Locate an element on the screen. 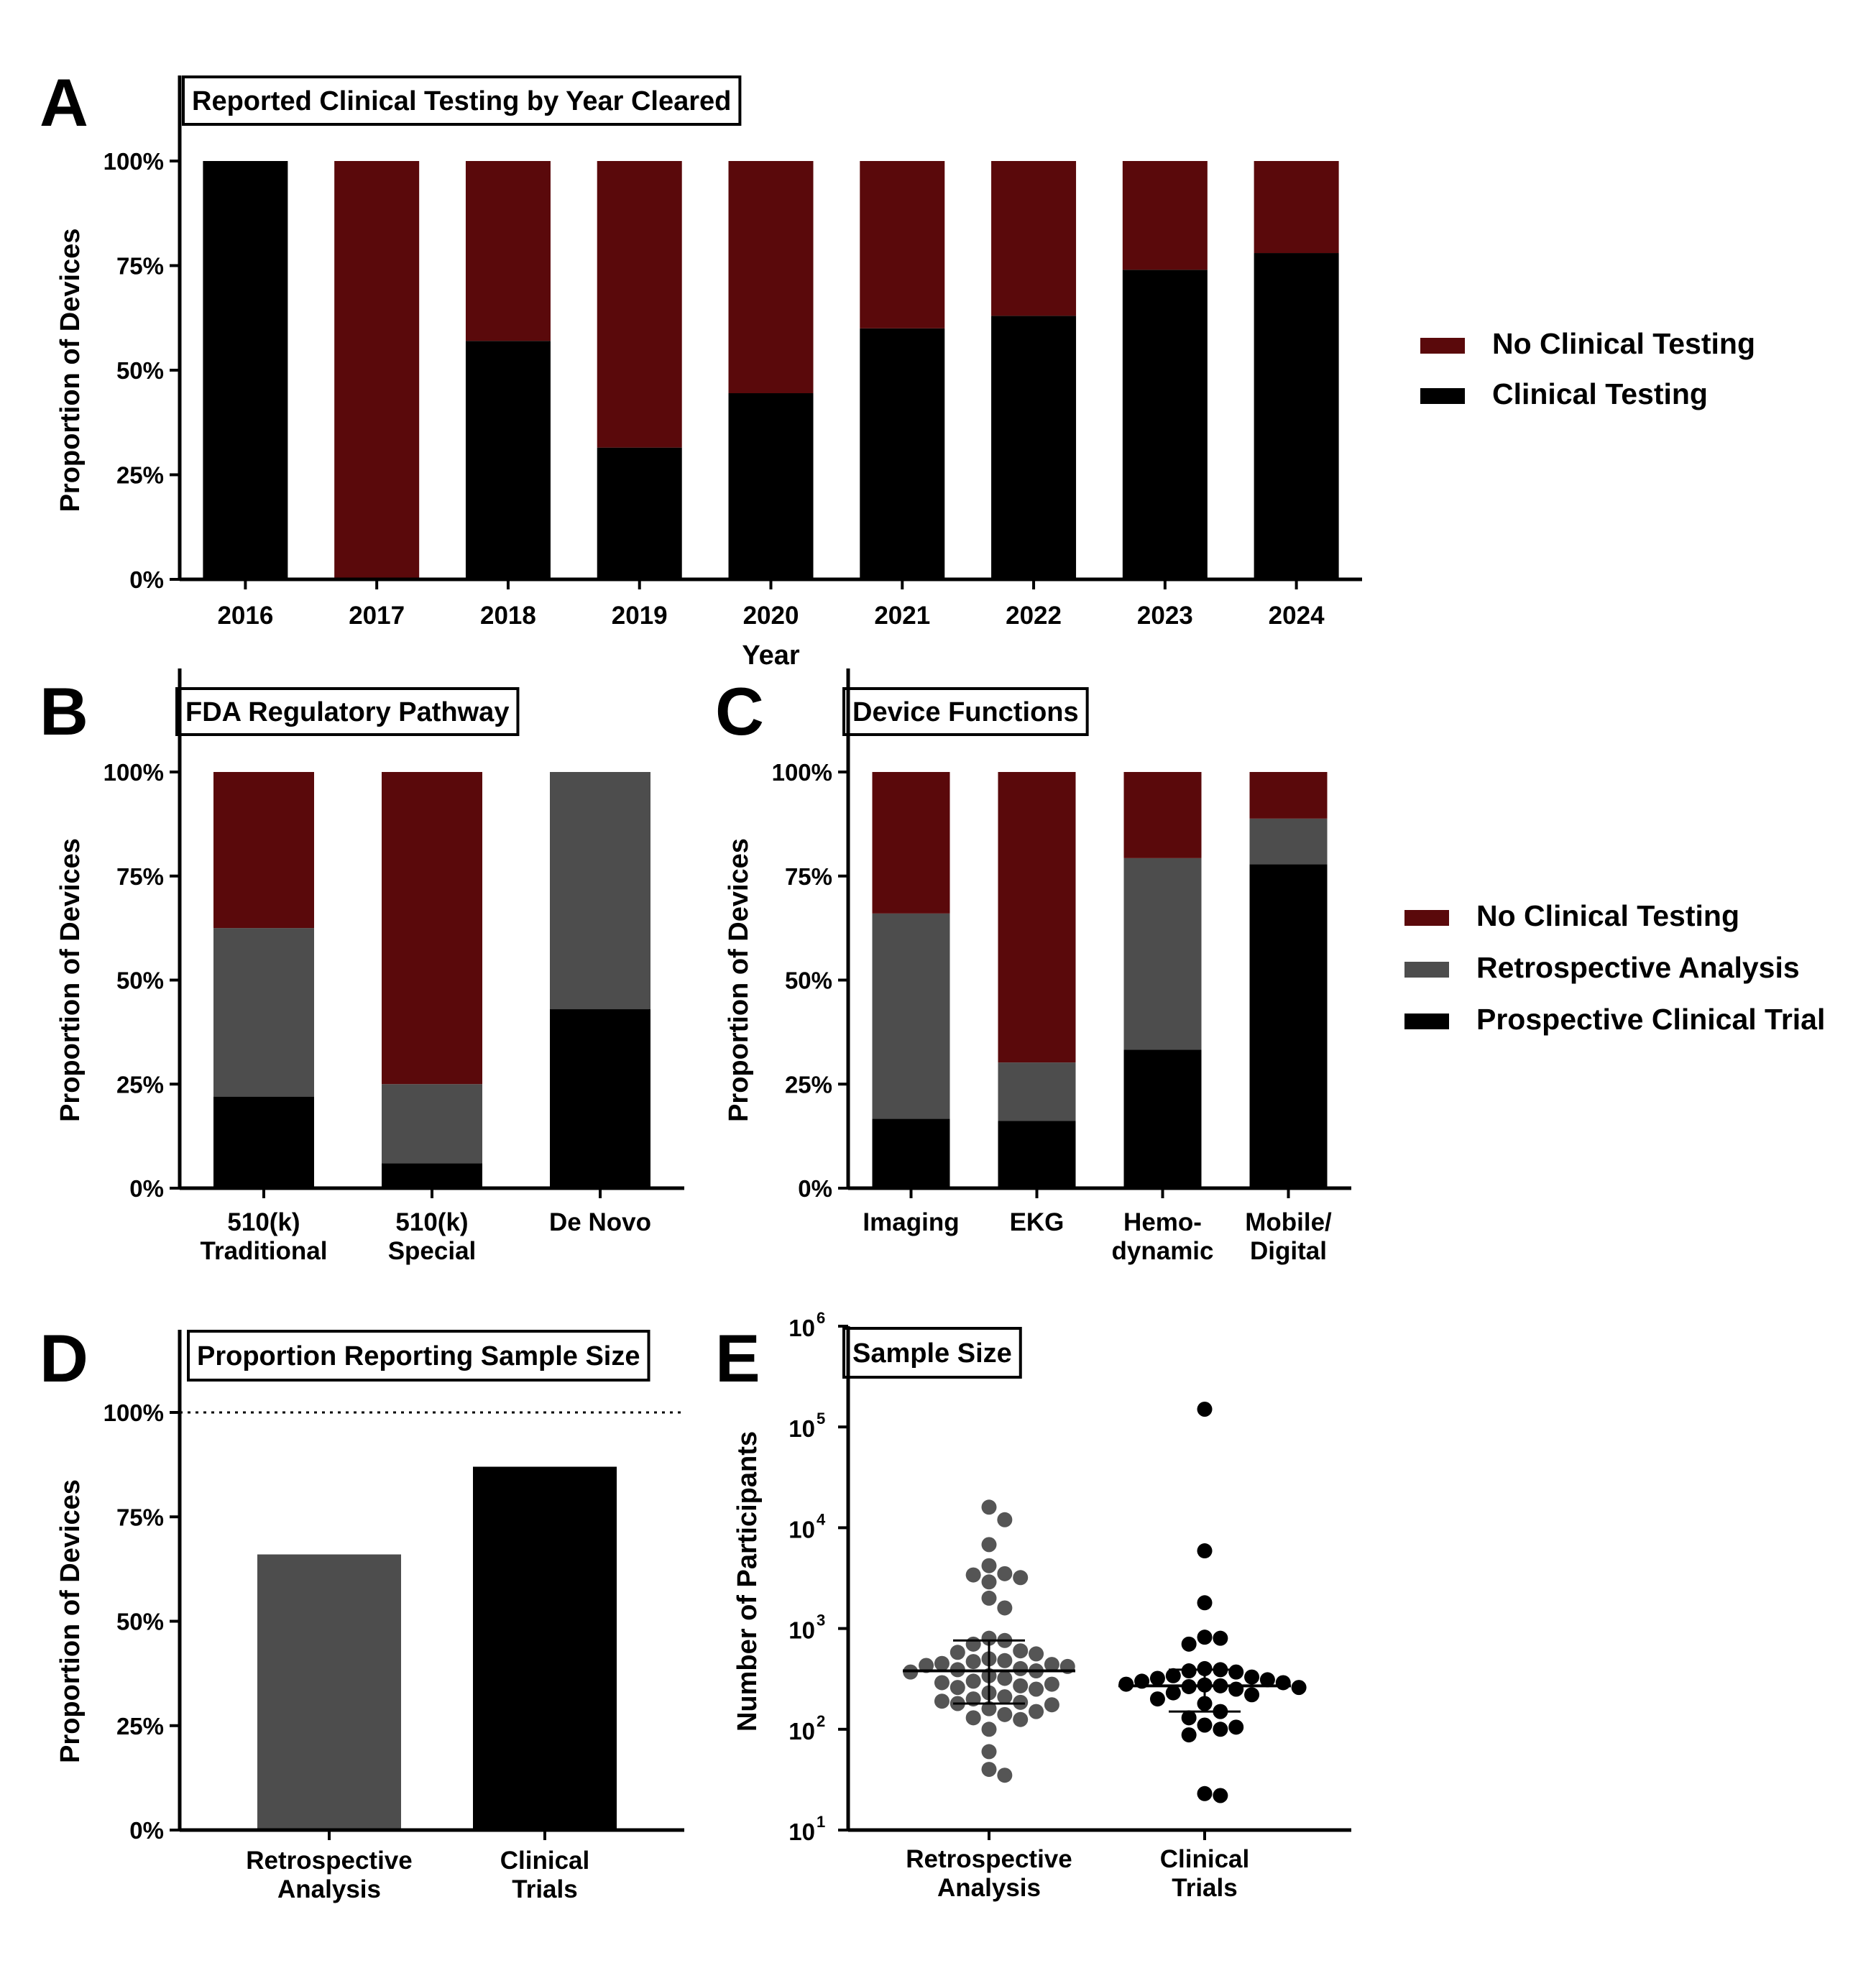 The image size is (1876, 1981). panel-e-title: Sample Size is located at coordinates (932, 1353).